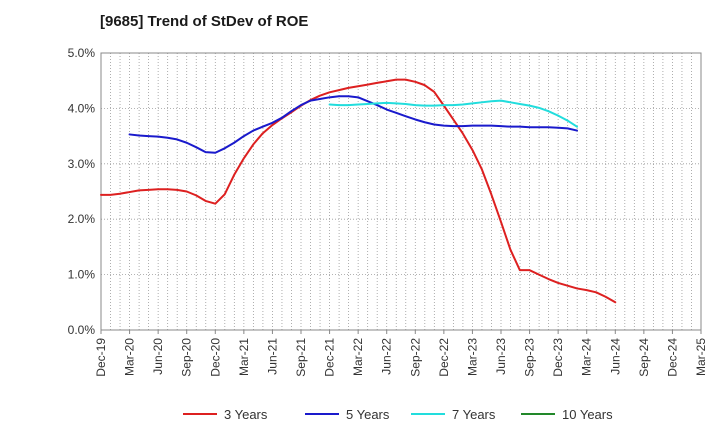 This screenshot has width=720, height=440. I want to click on x-tick-label: Mar-23, so click(472, 357).